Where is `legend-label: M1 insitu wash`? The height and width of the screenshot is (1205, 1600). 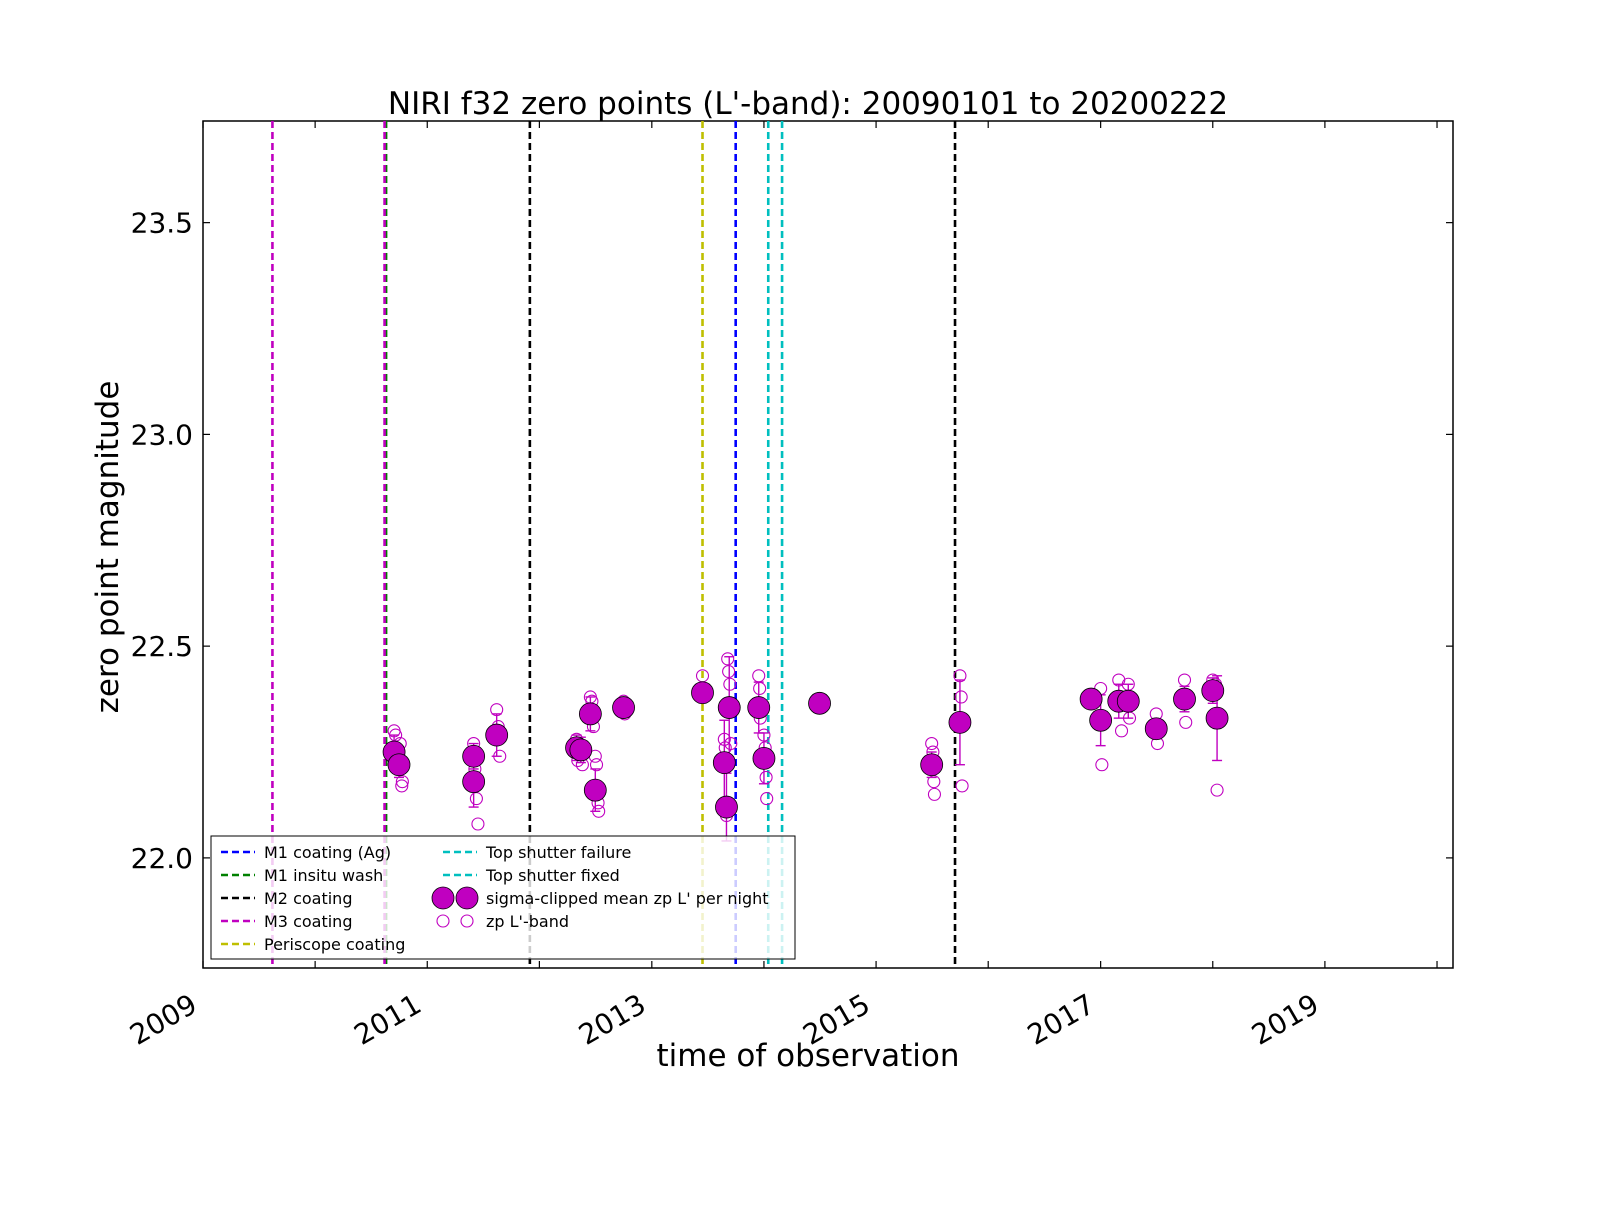
legend-label: M1 insitu wash is located at coordinates (323, 875).